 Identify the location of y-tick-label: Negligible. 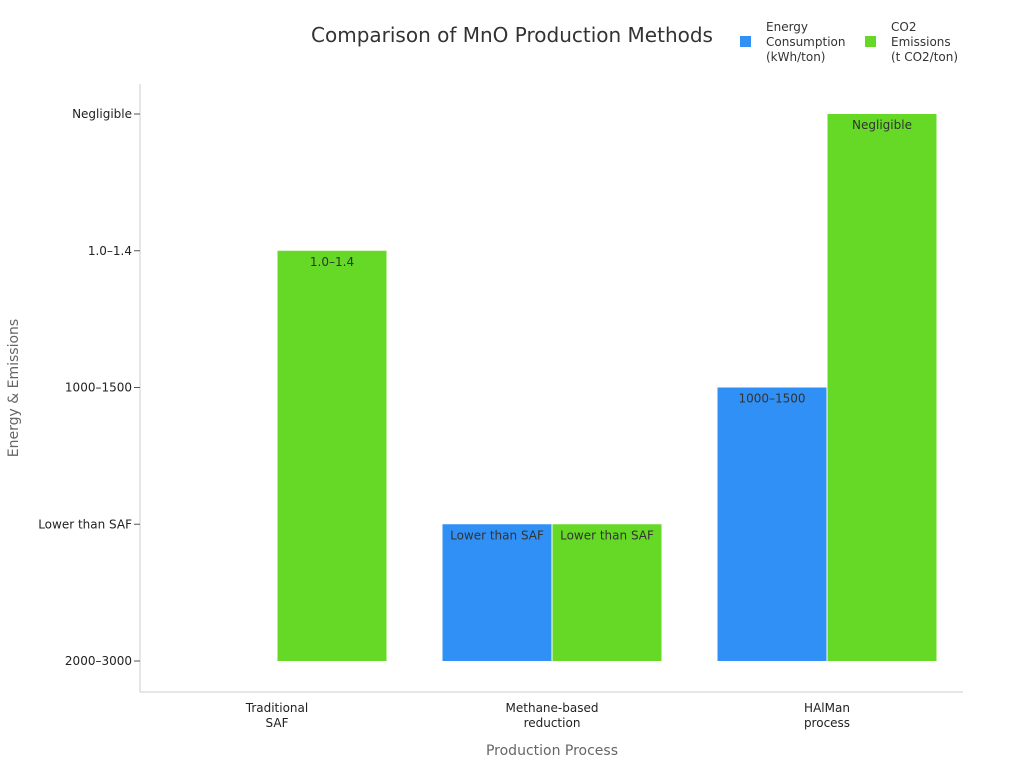
(102, 114).